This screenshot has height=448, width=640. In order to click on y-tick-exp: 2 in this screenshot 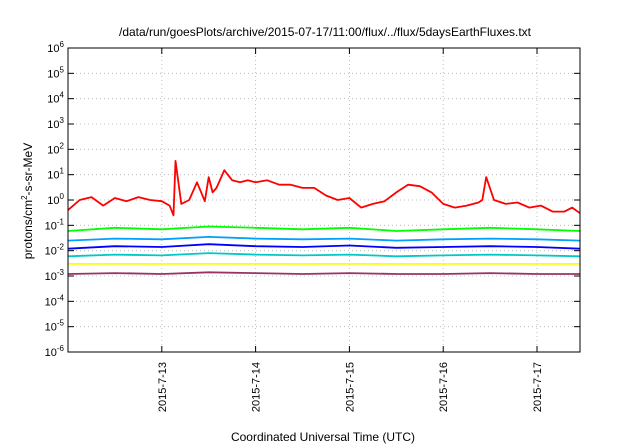, I will do `click(62, 145)`.